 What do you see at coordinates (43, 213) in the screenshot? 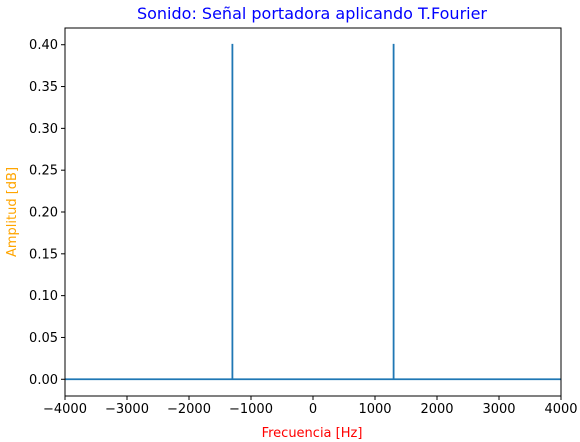
I see `y-tick-label: 0.20` at bounding box center [43, 213].